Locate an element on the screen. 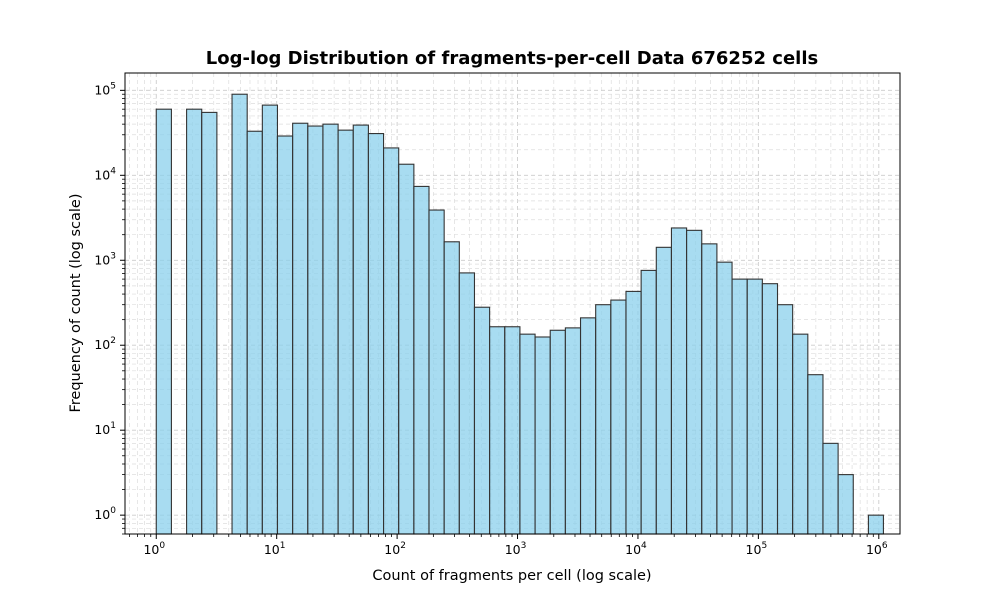 The image size is (1000, 600). y-tick-label: 104 is located at coordinates (105, 174).